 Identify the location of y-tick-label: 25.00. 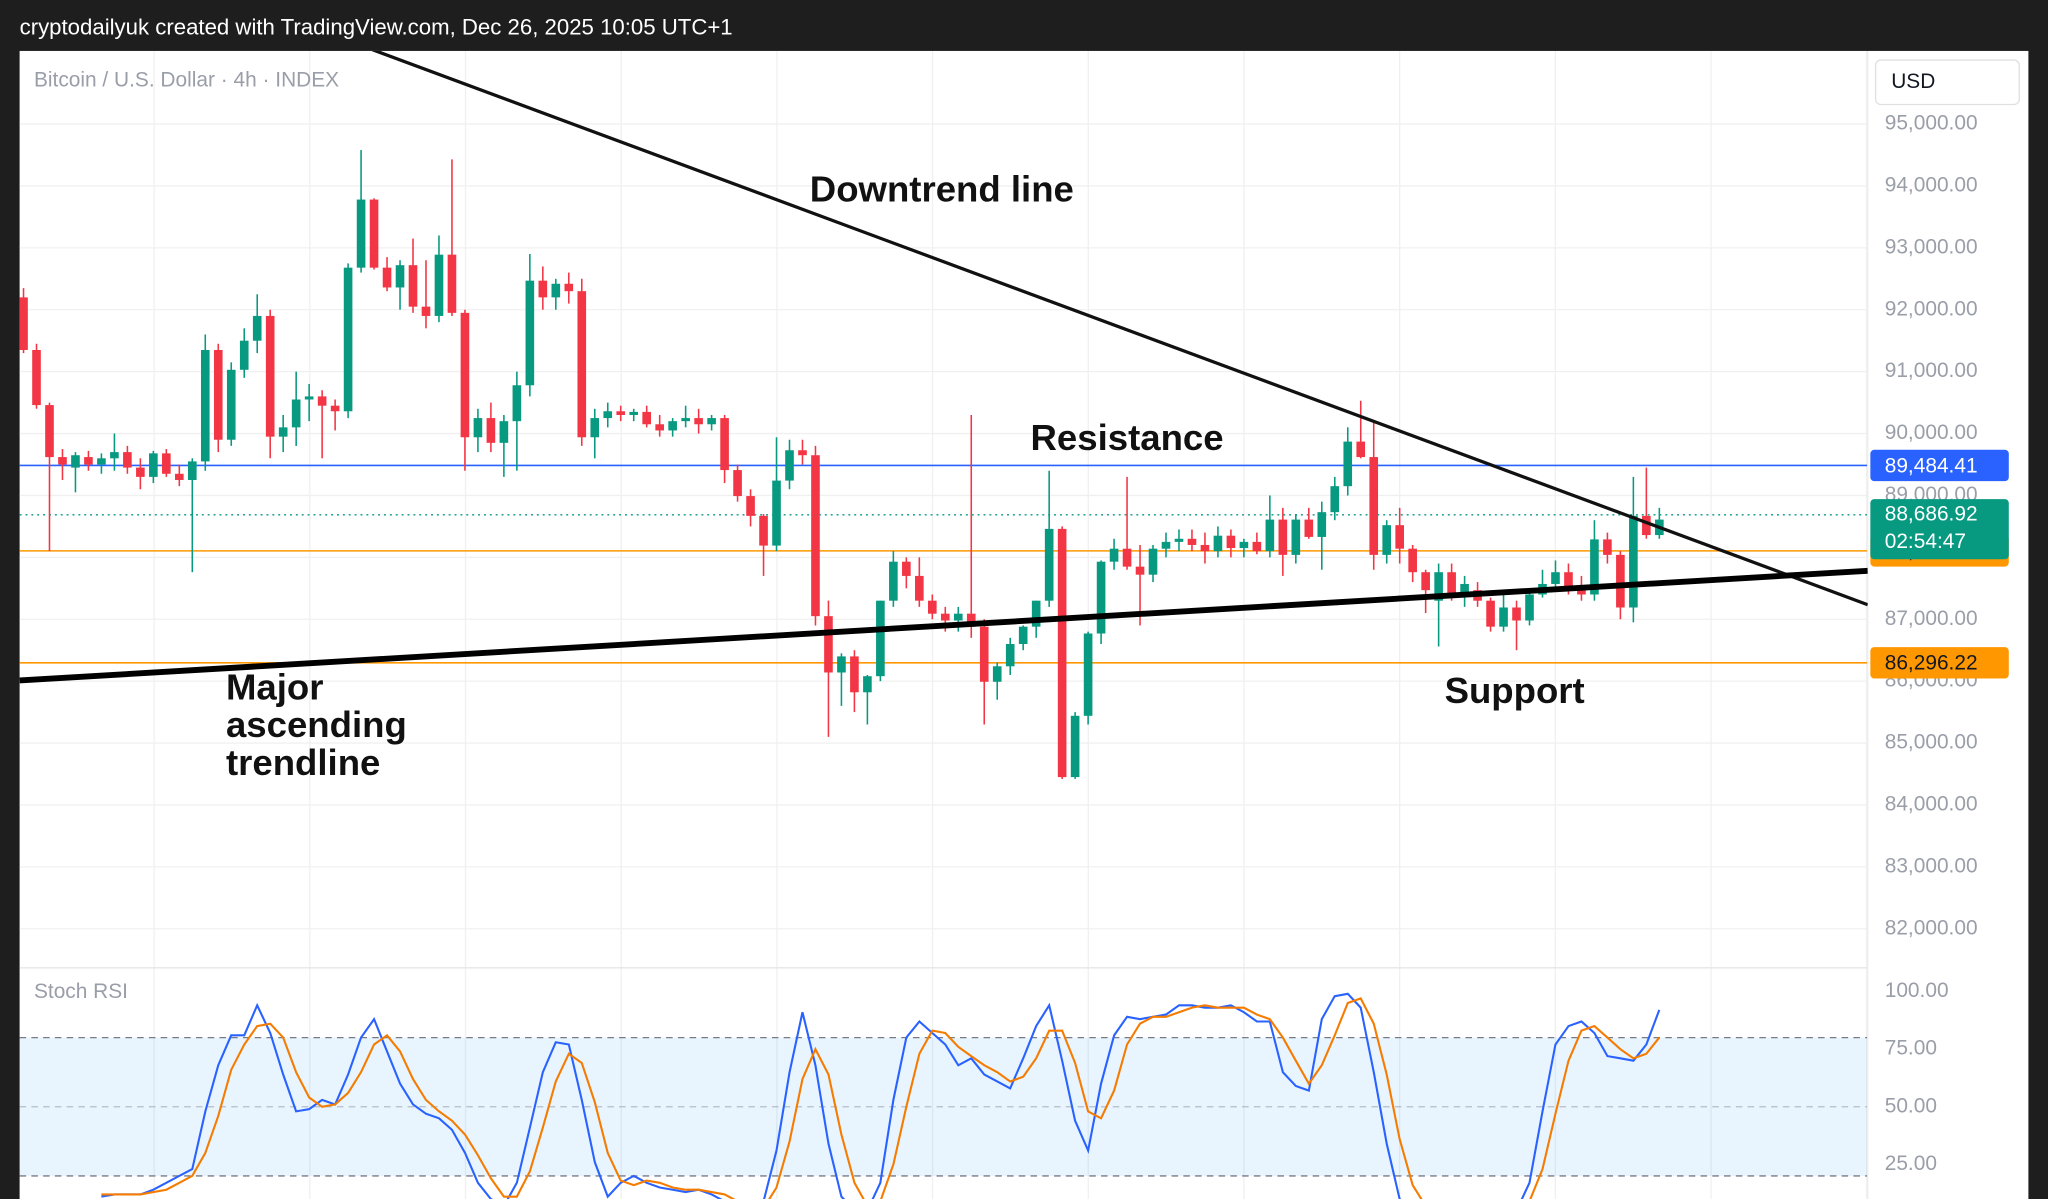
(1911, 1163).